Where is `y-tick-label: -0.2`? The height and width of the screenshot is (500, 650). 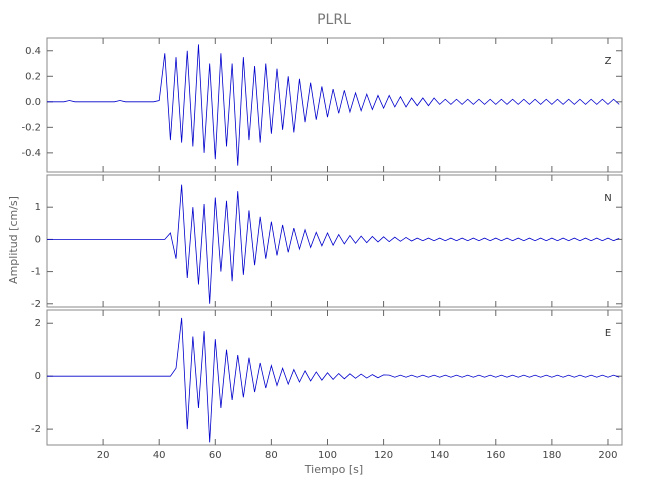
y-tick-label: -0.2 is located at coordinates (31, 127).